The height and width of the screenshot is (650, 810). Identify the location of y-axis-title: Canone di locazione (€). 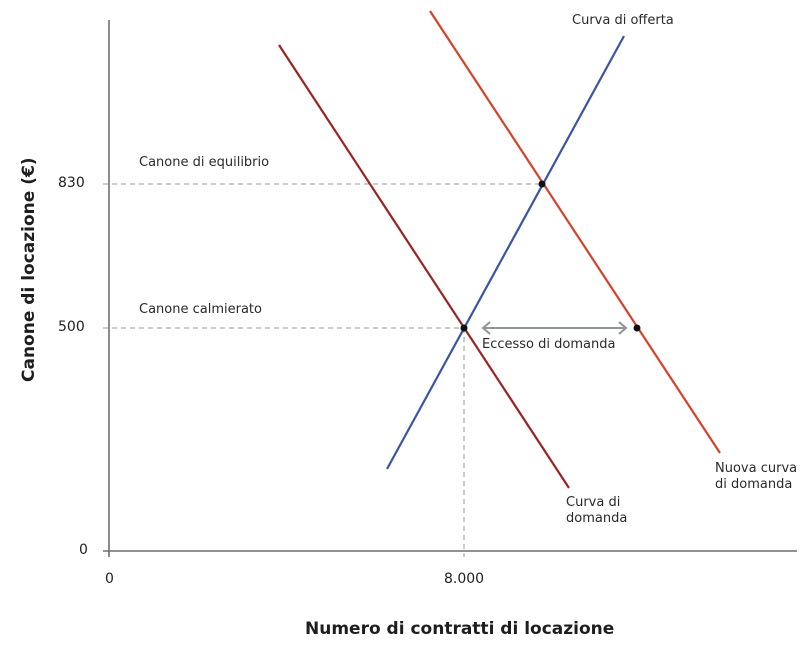
(29, 269).